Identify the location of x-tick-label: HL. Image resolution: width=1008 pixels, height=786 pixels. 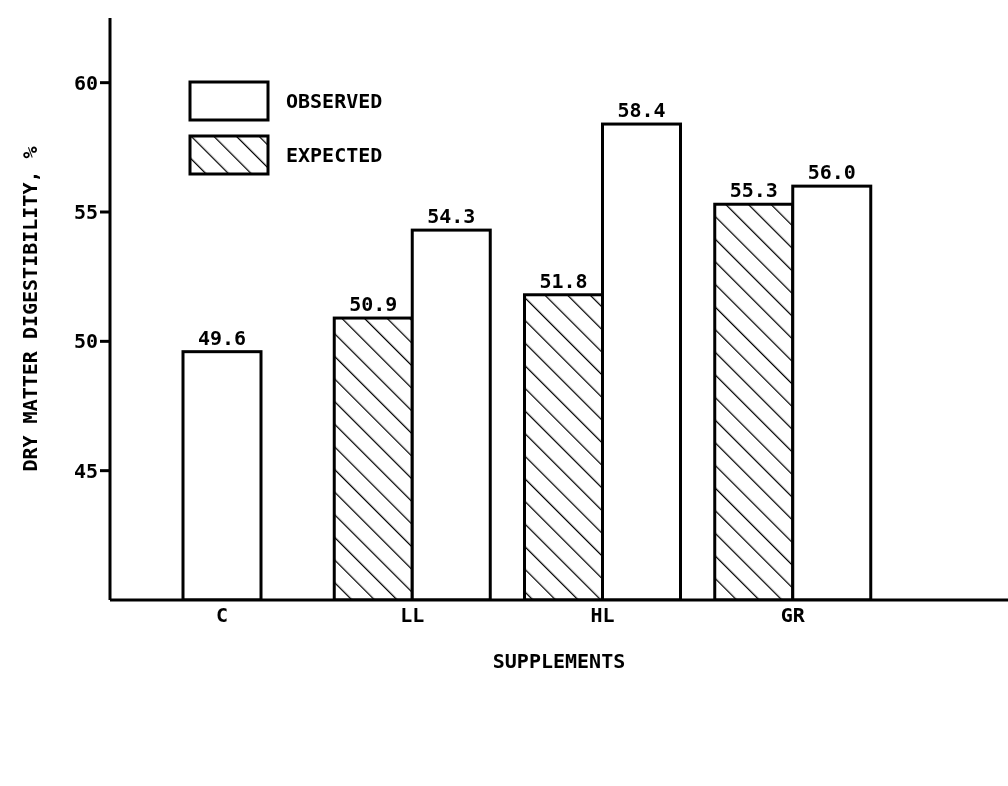
(602, 615).